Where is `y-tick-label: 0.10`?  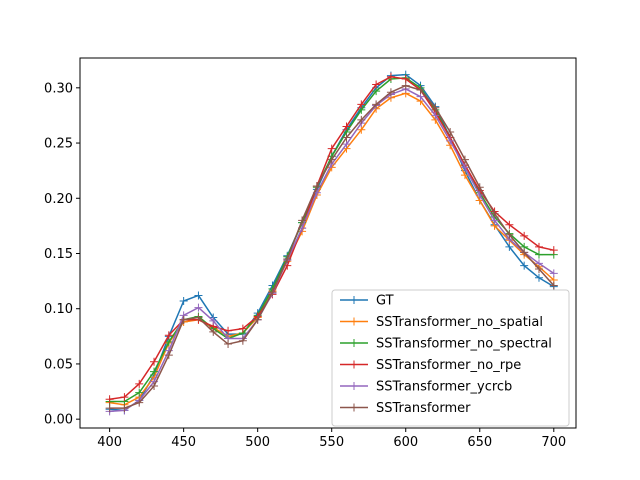
y-tick-label: 0.10 is located at coordinates (58, 309).